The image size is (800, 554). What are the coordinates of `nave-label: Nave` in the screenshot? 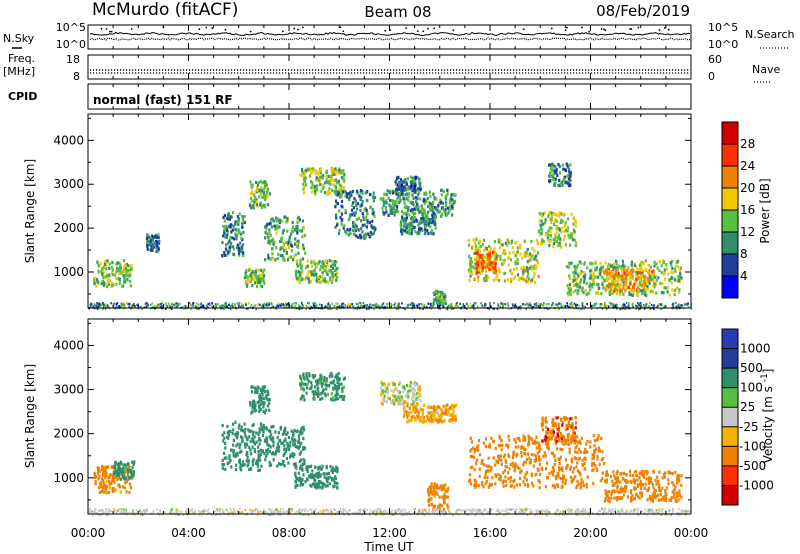 It's located at (766, 69).